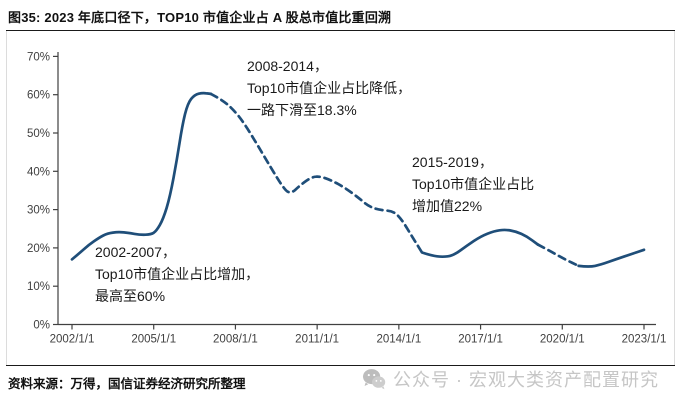 The height and width of the screenshot is (402, 682). What do you see at coordinates (38, 57) in the screenshot?
I see `y-tick-label: 70%` at bounding box center [38, 57].